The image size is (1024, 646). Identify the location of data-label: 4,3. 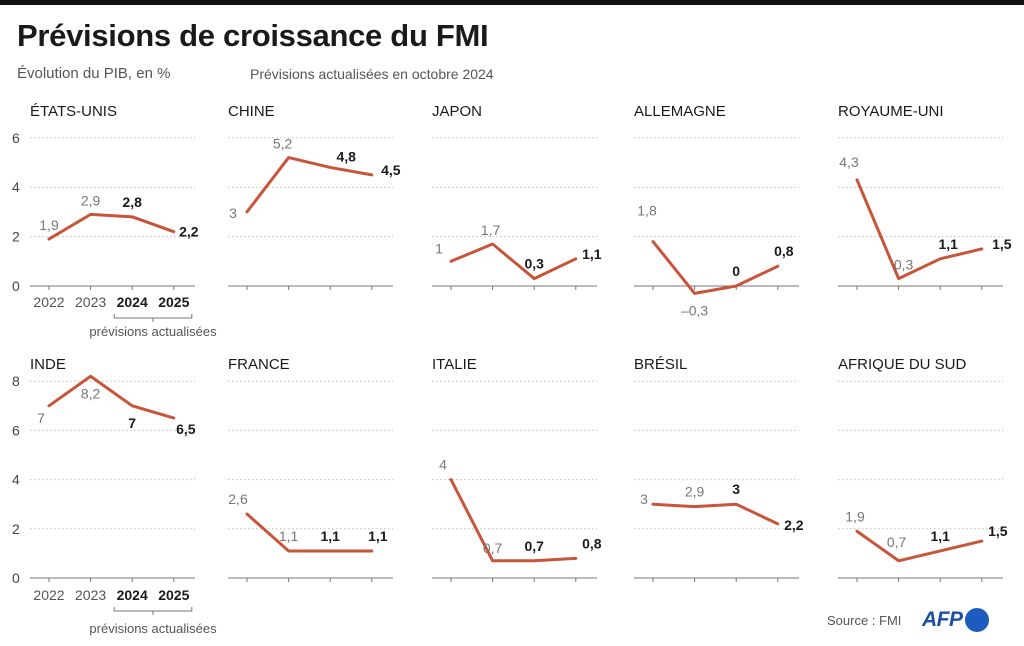
(849, 162).